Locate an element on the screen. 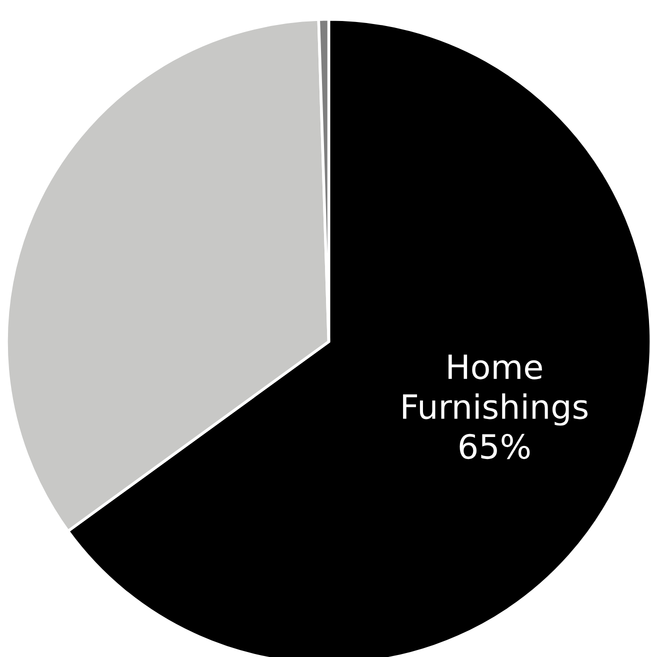  data-label: 65% is located at coordinates (495, 447).